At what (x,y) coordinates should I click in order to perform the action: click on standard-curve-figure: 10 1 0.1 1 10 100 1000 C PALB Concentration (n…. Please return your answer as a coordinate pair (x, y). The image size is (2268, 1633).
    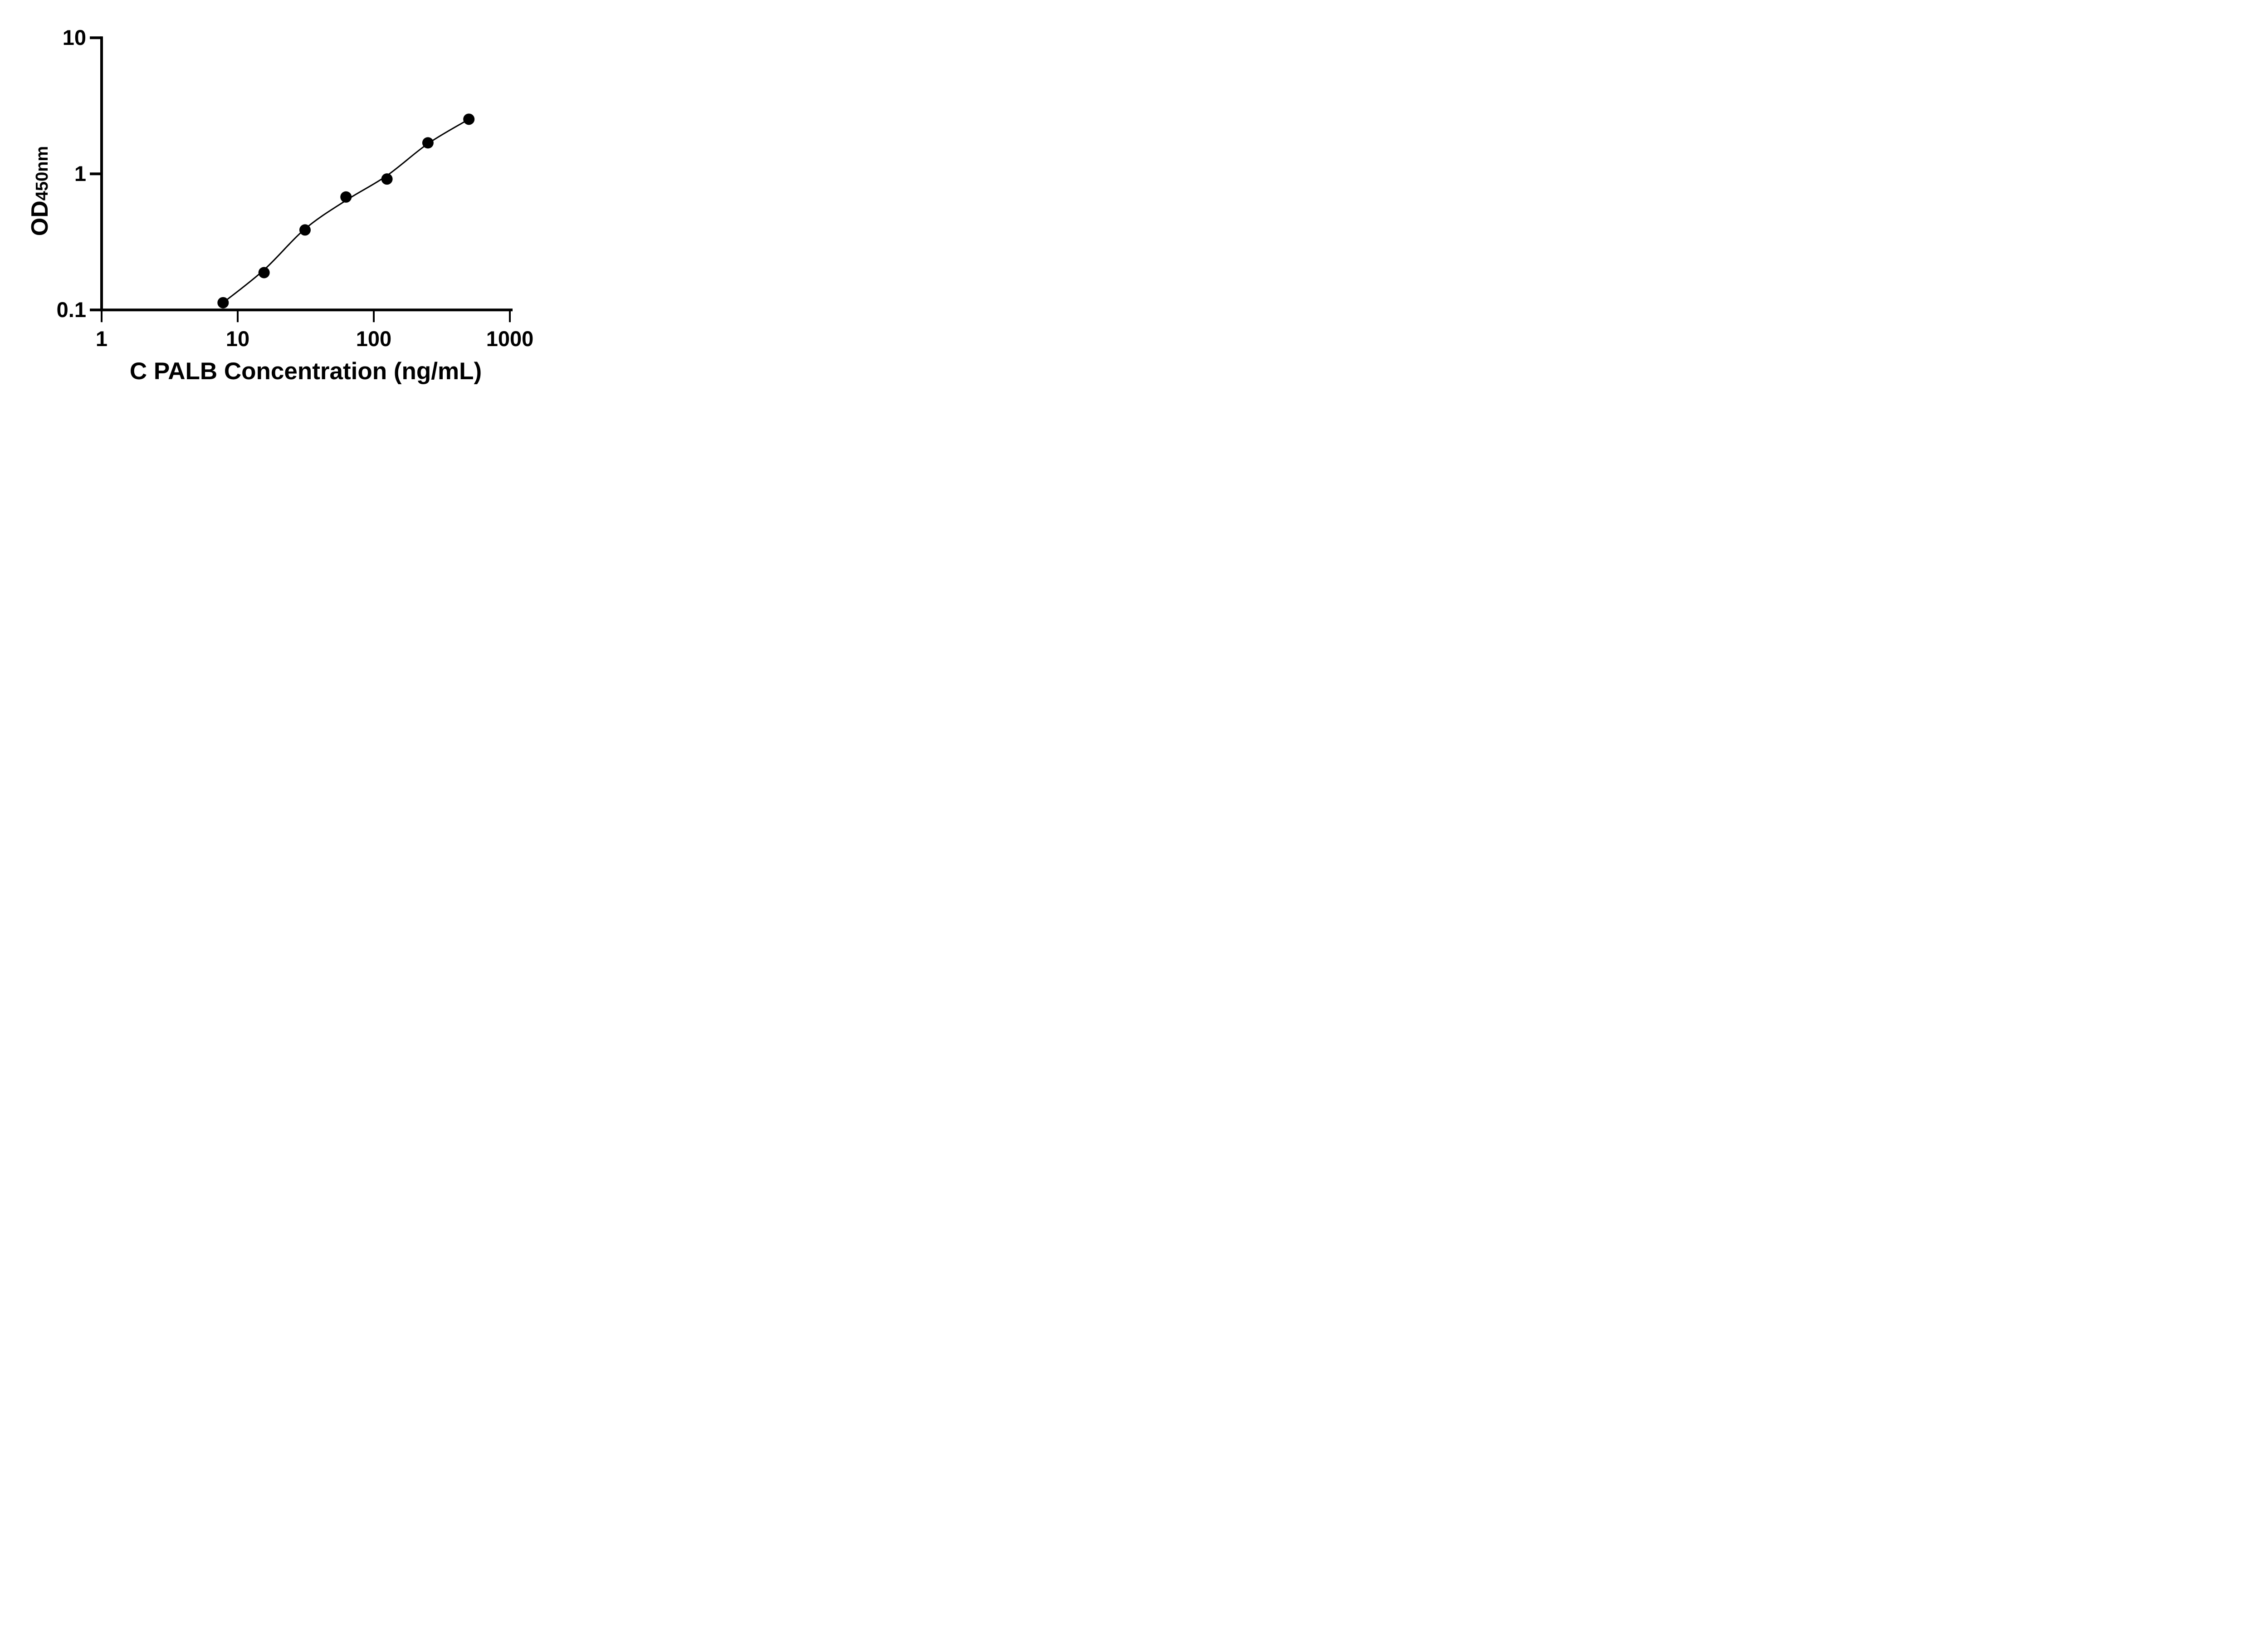
    Looking at the image, I should click on (286, 204).